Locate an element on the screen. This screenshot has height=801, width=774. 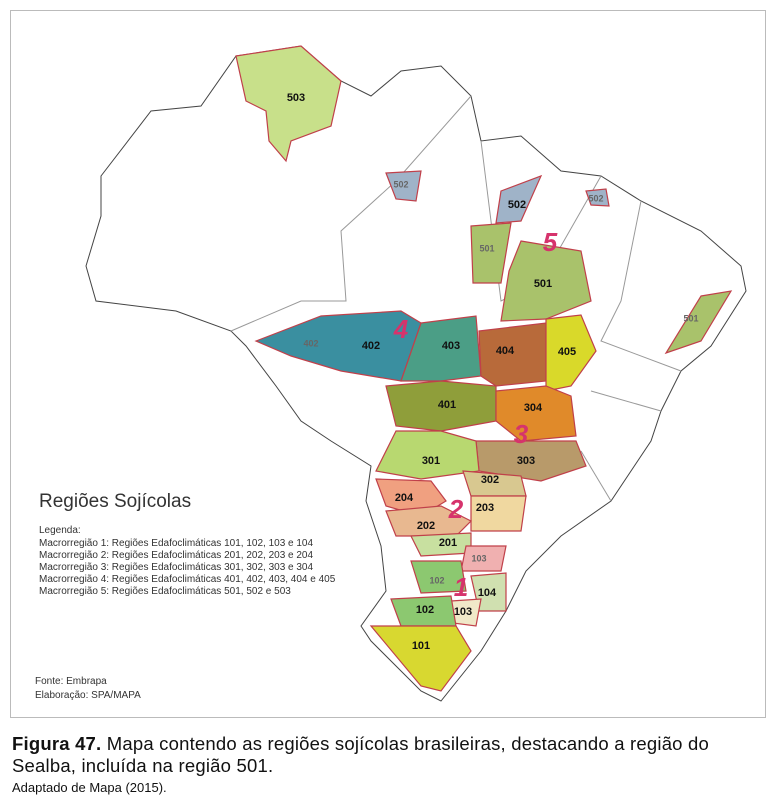
region-label: 104 is located at coordinates (487, 593).